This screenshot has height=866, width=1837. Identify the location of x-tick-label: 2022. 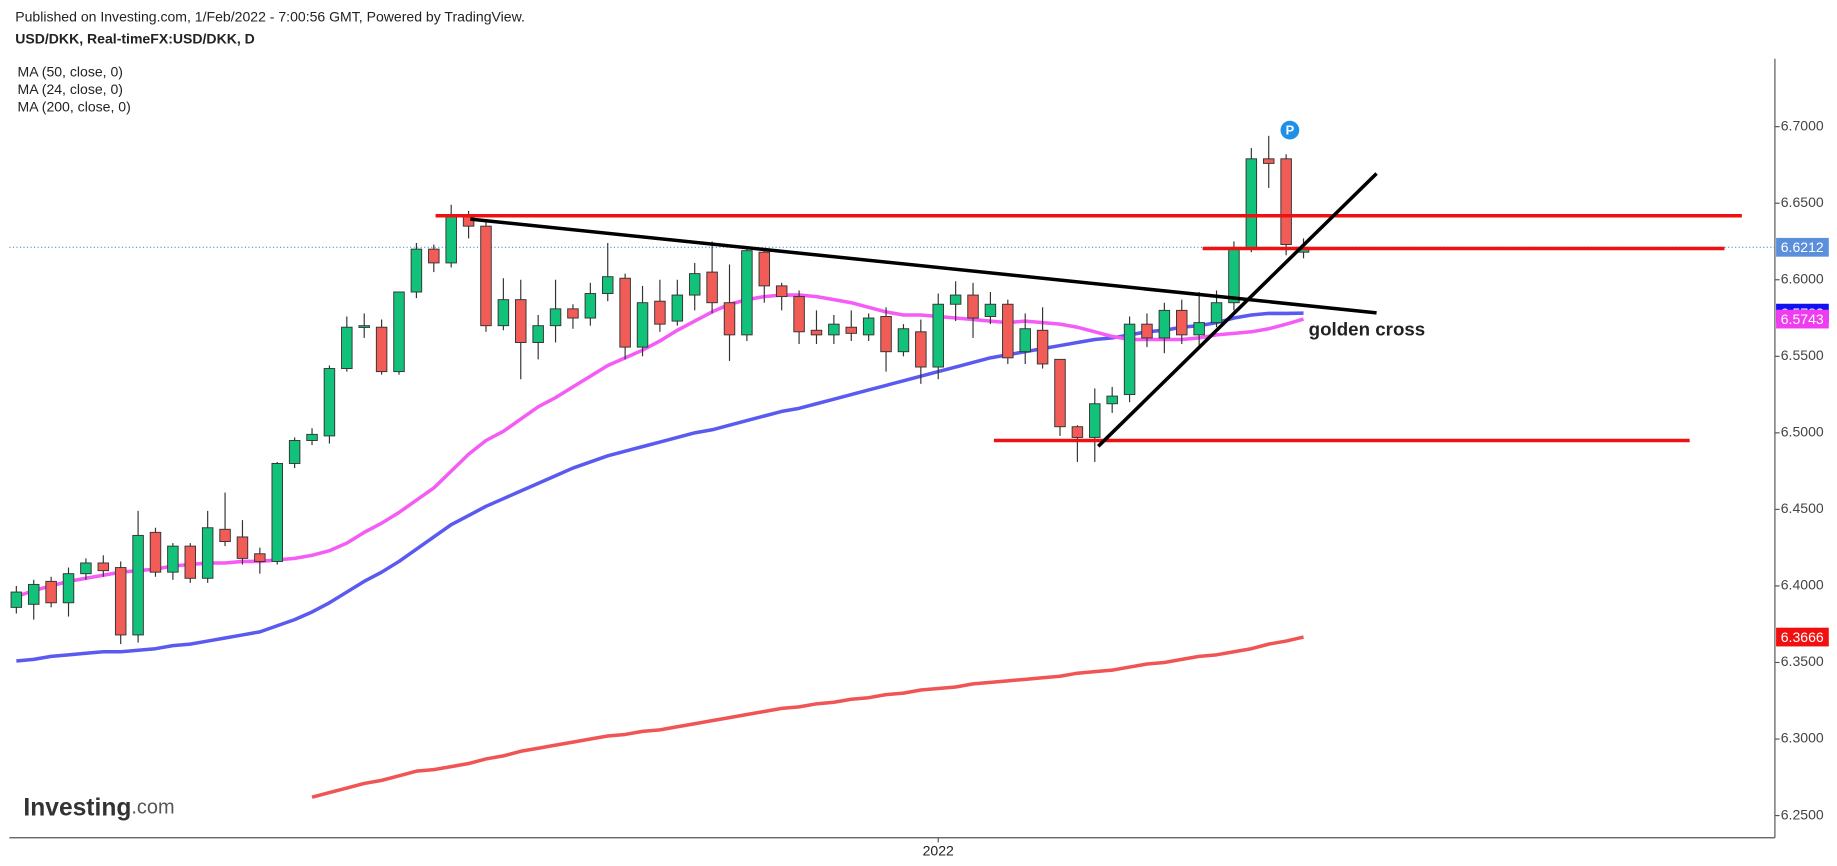
(938, 851).